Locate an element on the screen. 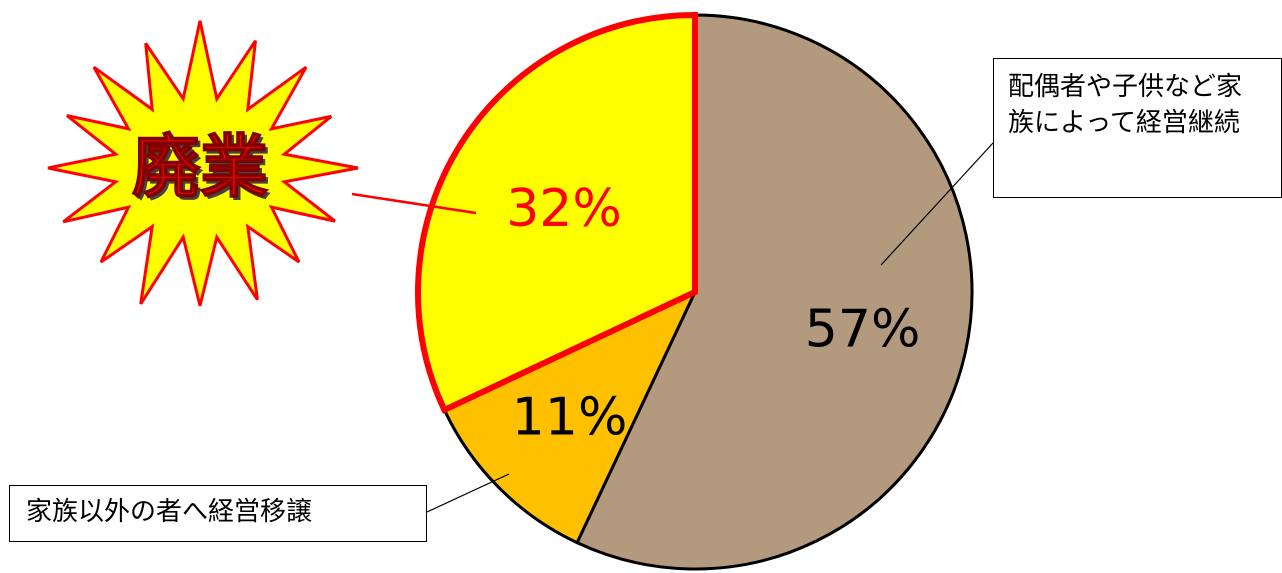  non-family-transfer-callout: 家族以外の者へ経営移譲 is located at coordinates (218, 513).